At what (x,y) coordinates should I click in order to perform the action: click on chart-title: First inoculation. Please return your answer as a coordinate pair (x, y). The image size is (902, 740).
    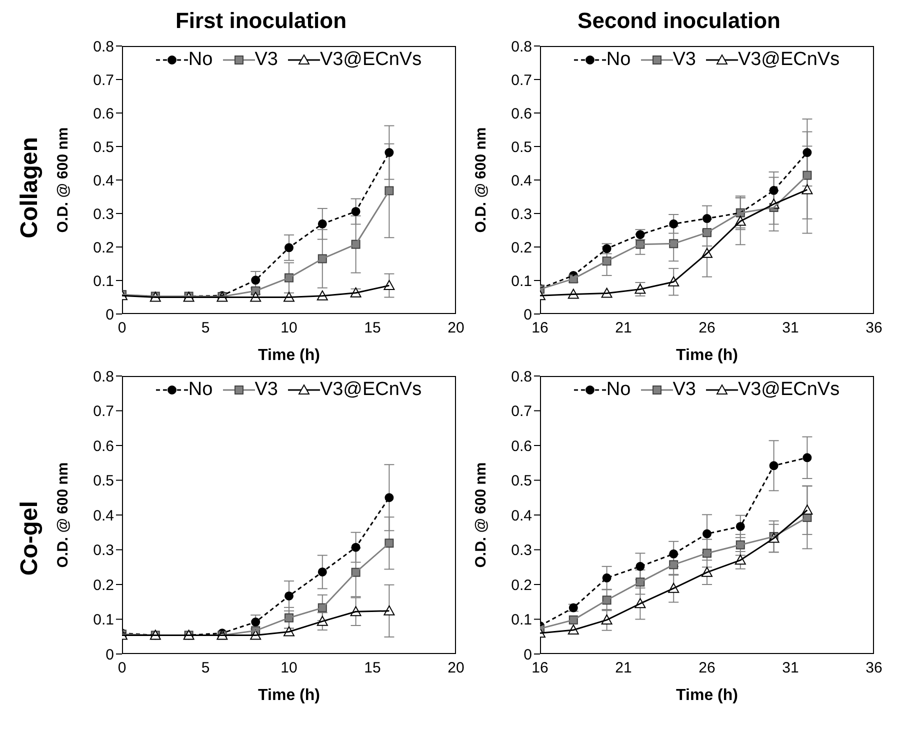
    Looking at the image, I should click on (261, 21).